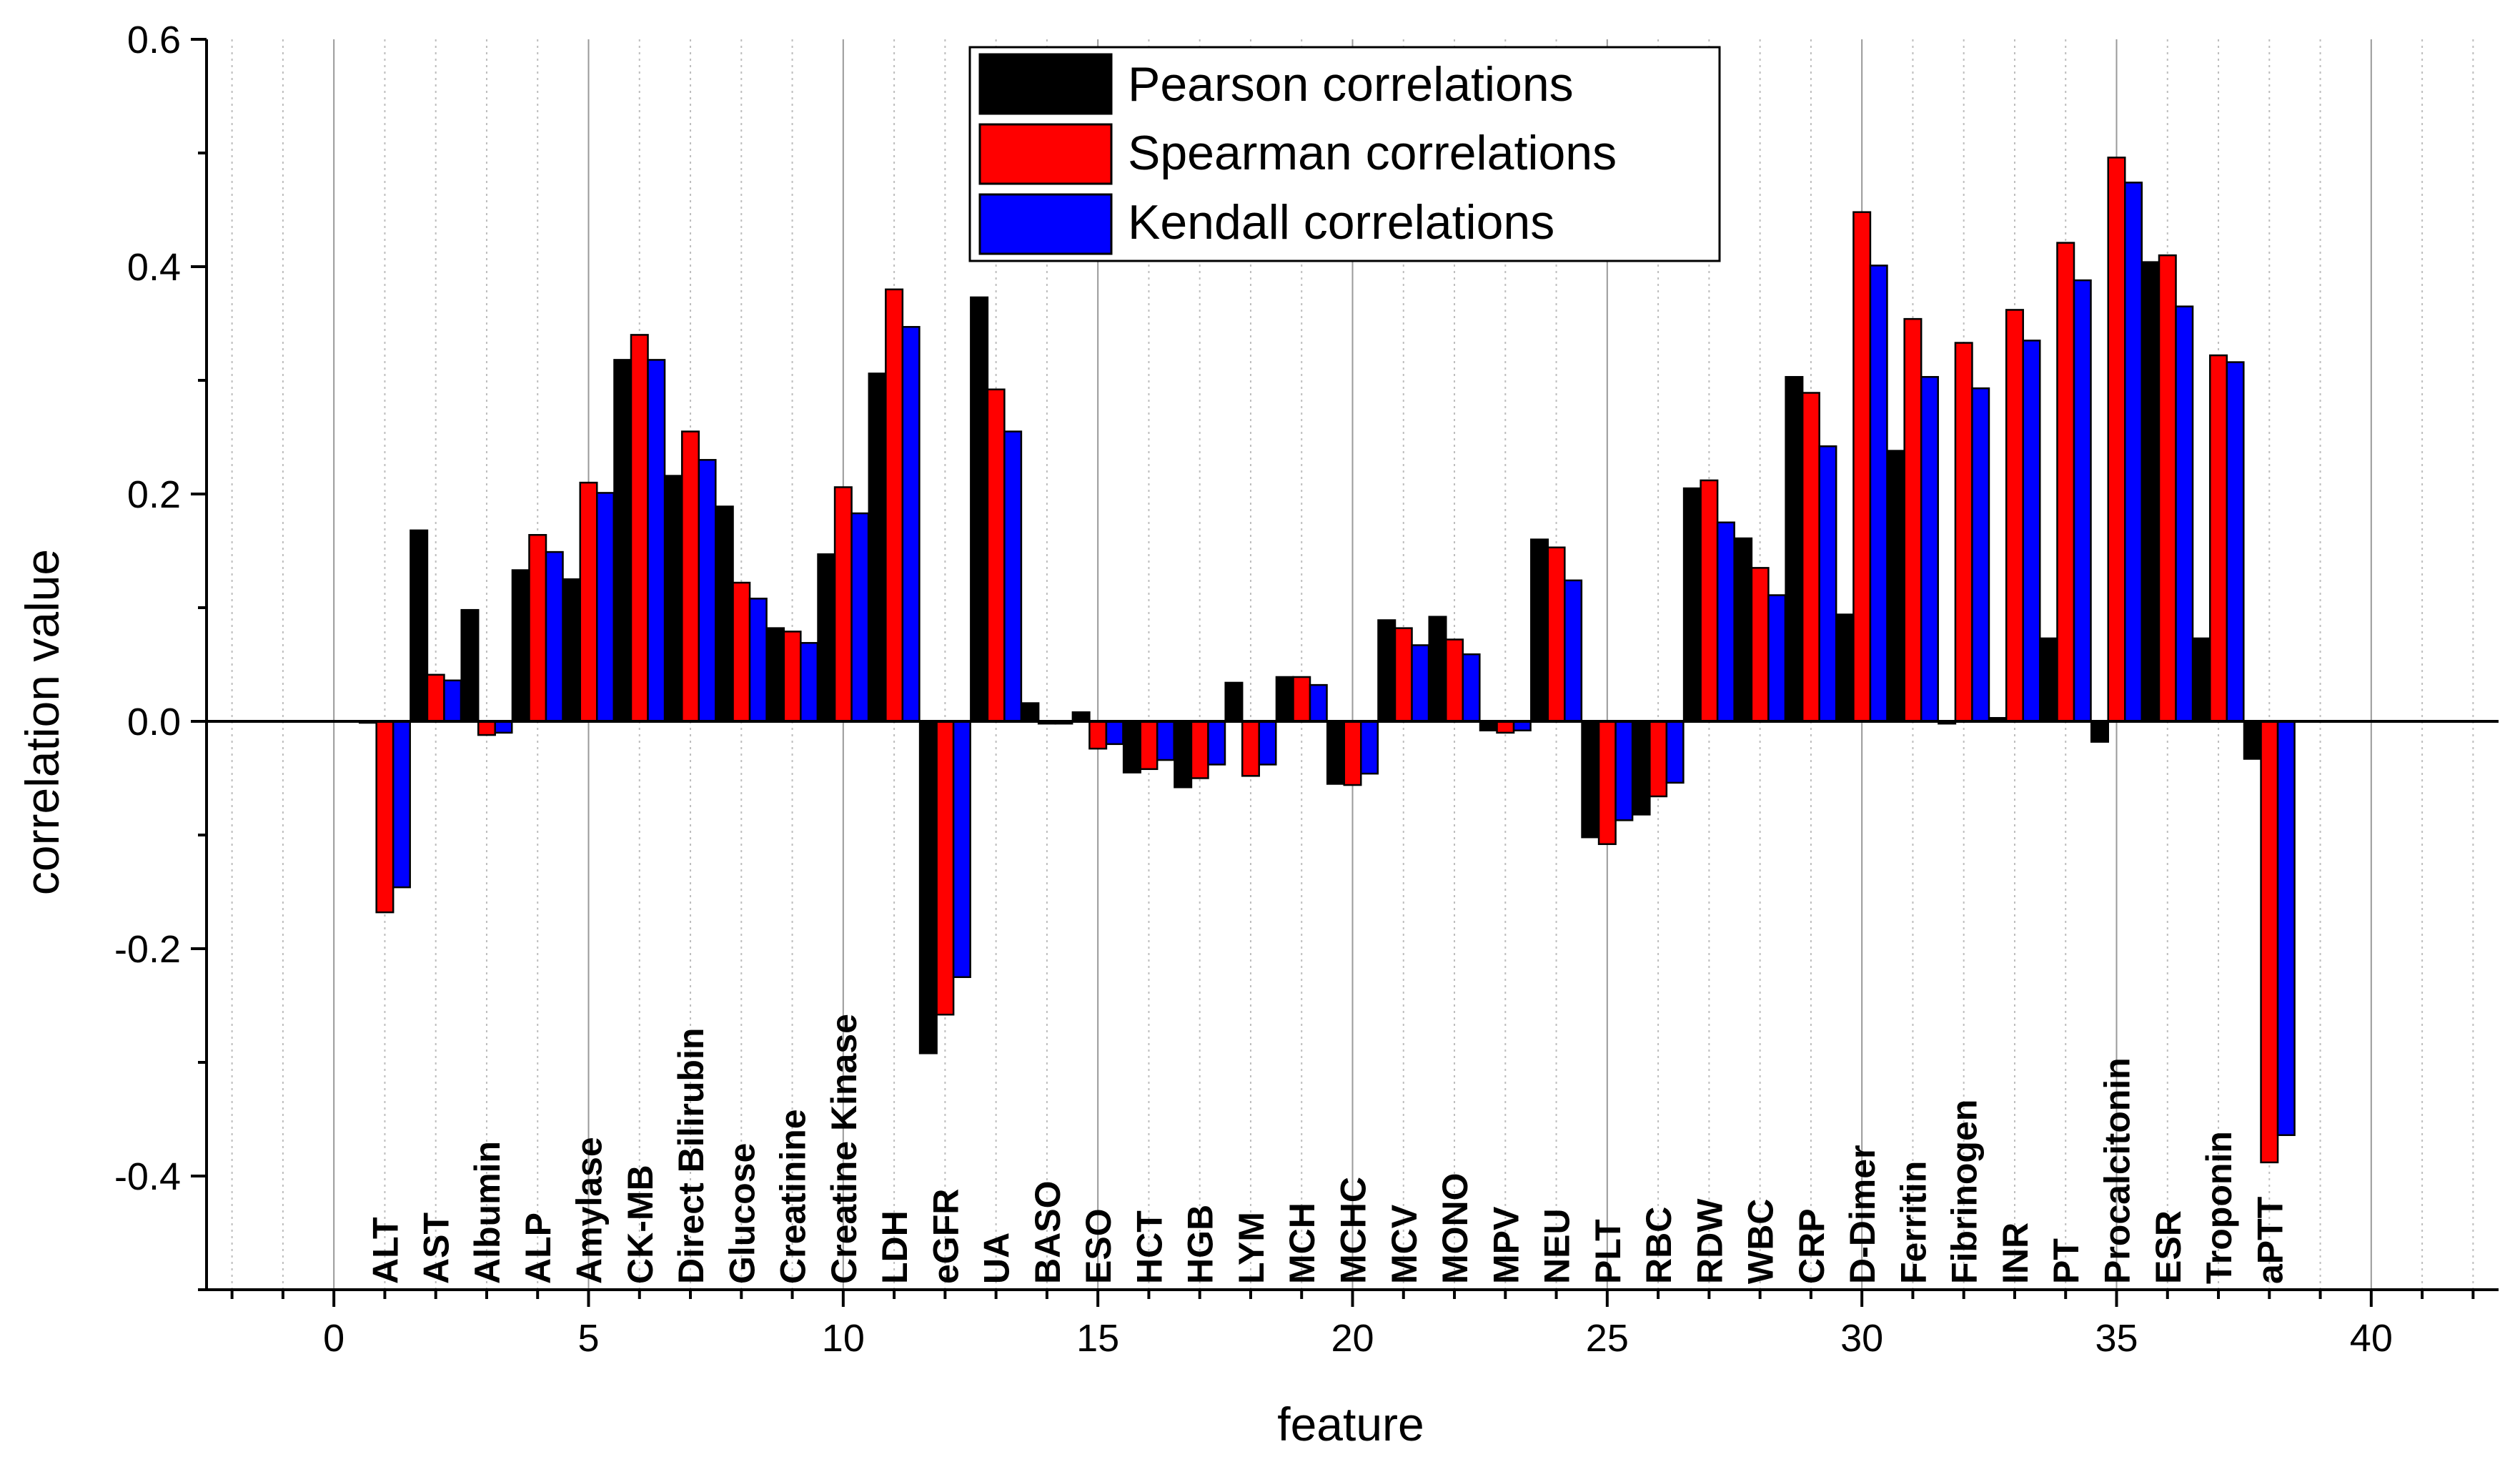  I want to click on category-label: ALT, so click(385, 1250).